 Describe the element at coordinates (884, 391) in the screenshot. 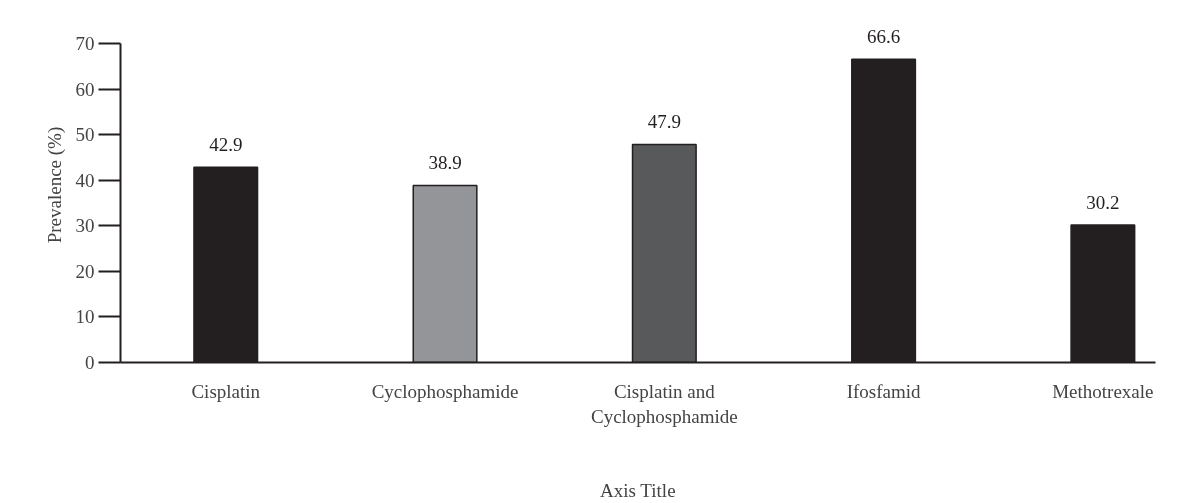

I see `x-tick-label: Ifosfamid` at that location.